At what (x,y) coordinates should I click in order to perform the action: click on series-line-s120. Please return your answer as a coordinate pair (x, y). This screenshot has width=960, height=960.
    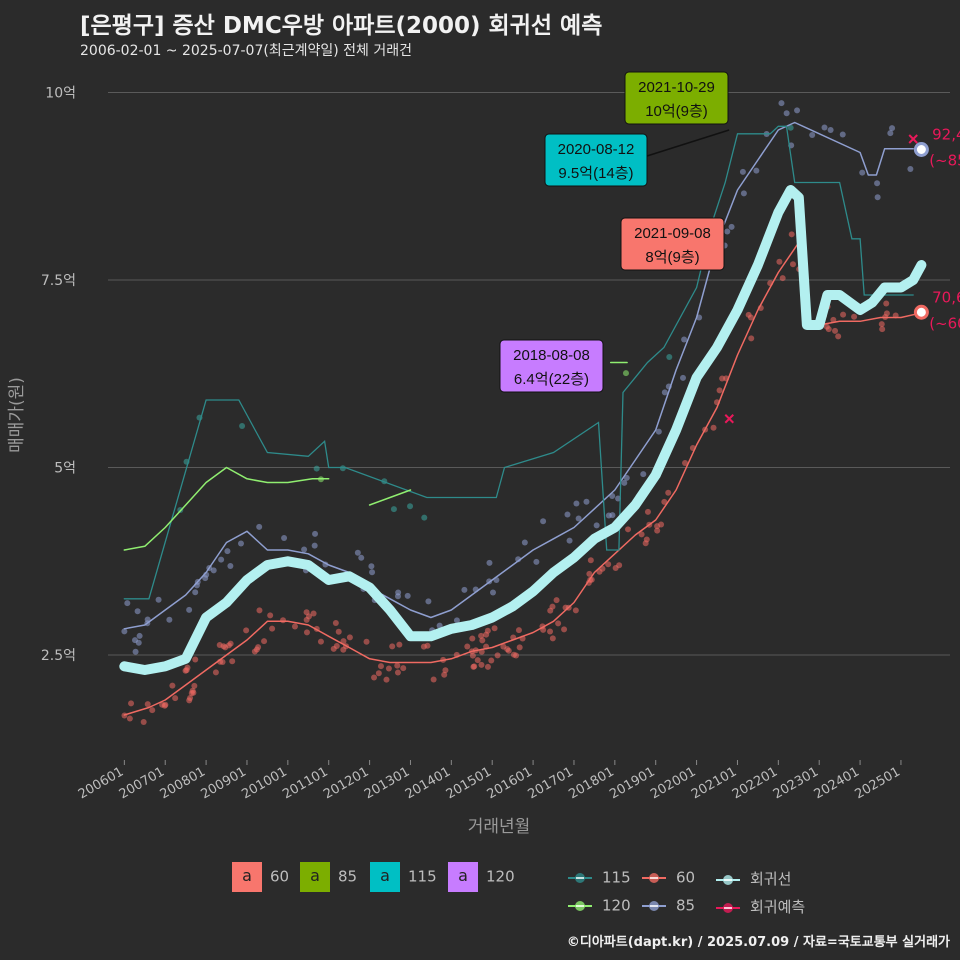
    Looking at the image, I should click on (375, 456).